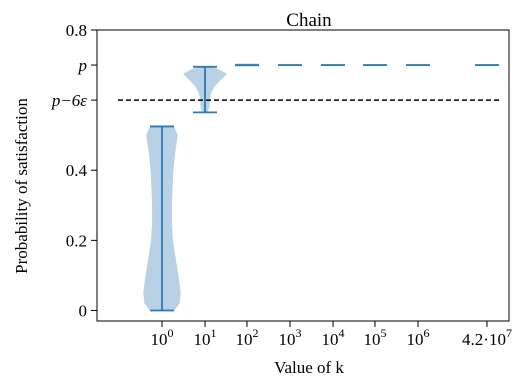 The image size is (531, 380). Describe the element at coordinates (69, 100) in the screenshot. I see `y-tick-label: p−6ε` at that location.